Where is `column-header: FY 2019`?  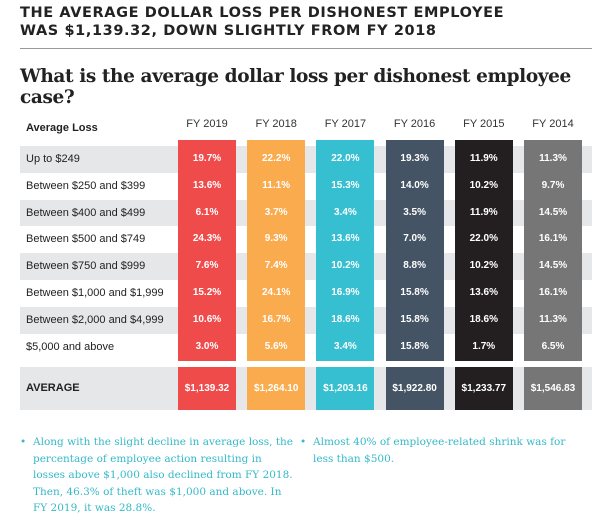
column-header: FY 2019 is located at coordinates (207, 124).